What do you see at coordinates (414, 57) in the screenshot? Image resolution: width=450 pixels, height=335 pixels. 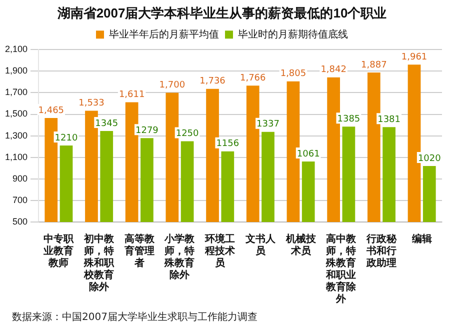 I see `data-label: 1,961` at bounding box center [414, 57].